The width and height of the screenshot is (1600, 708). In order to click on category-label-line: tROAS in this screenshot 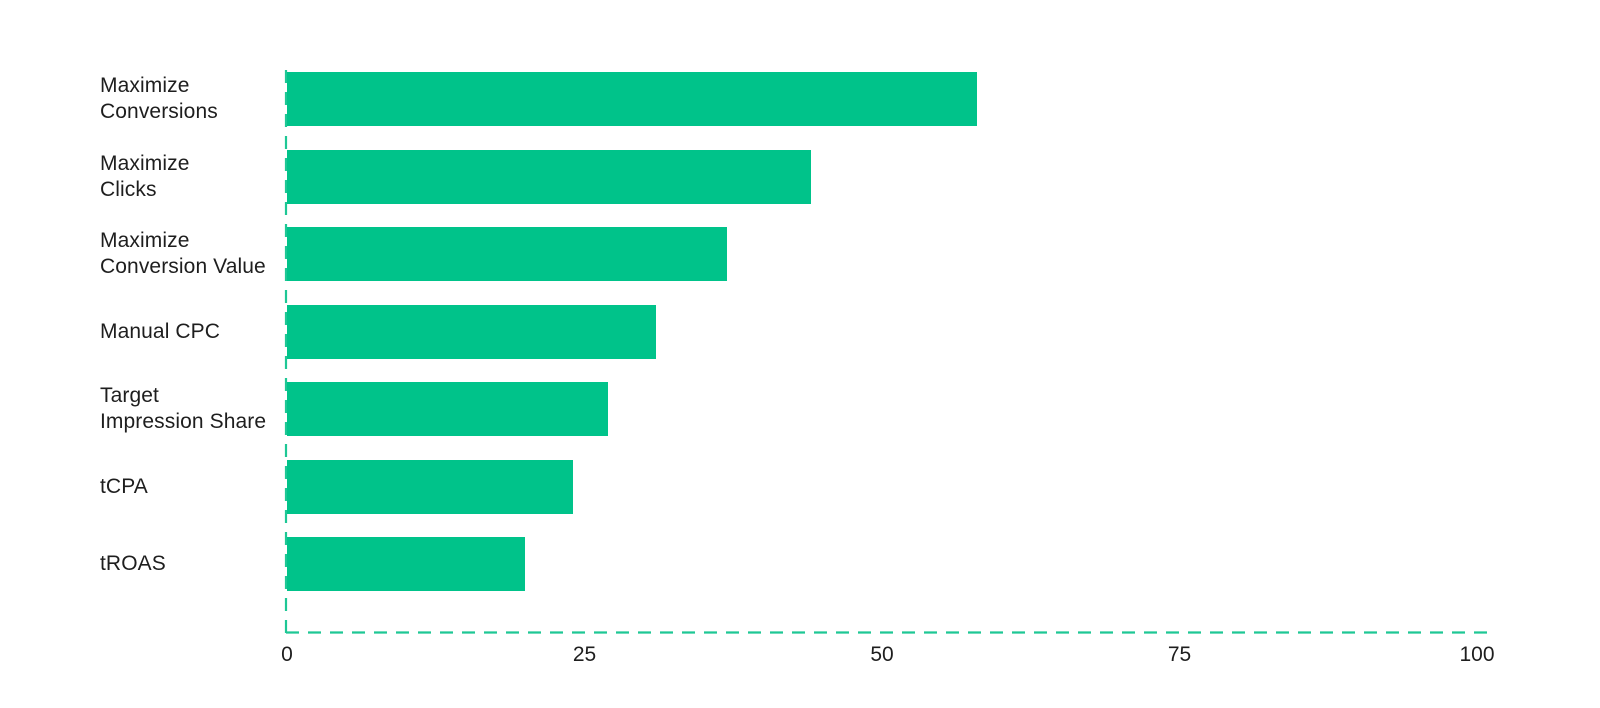, I will do `click(133, 563)`.